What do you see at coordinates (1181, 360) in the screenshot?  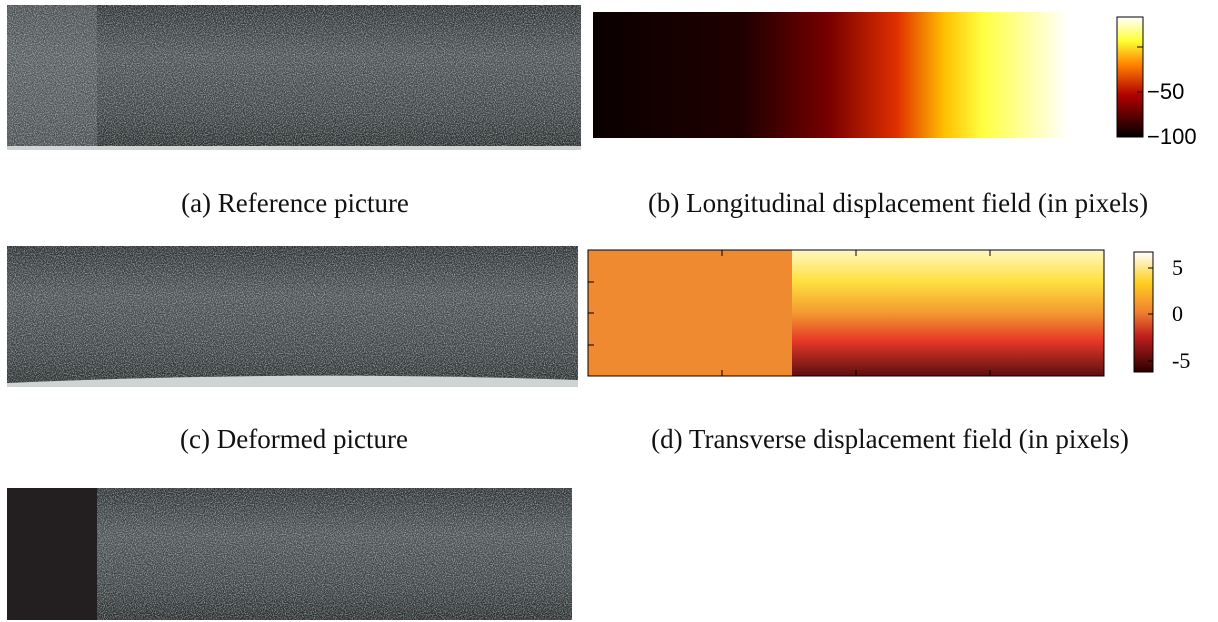 I see `colorbar-tick-label: -5` at bounding box center [1181, 360].